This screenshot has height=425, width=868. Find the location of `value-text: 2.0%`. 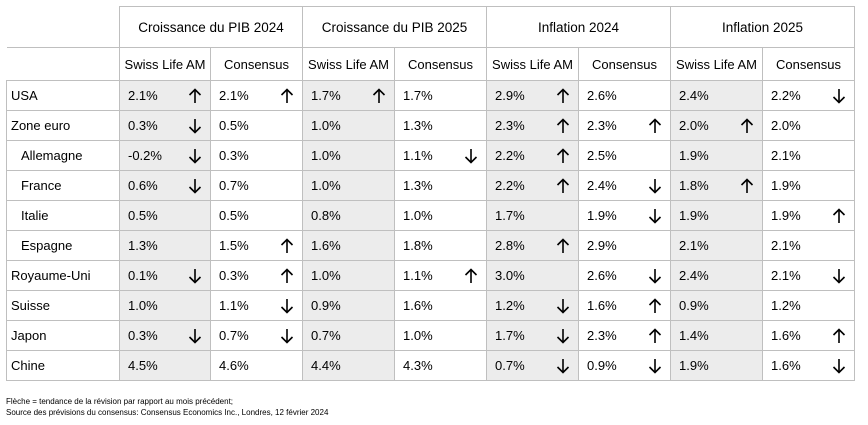

value-text: 2.0% is located at coordinates (786, 125).